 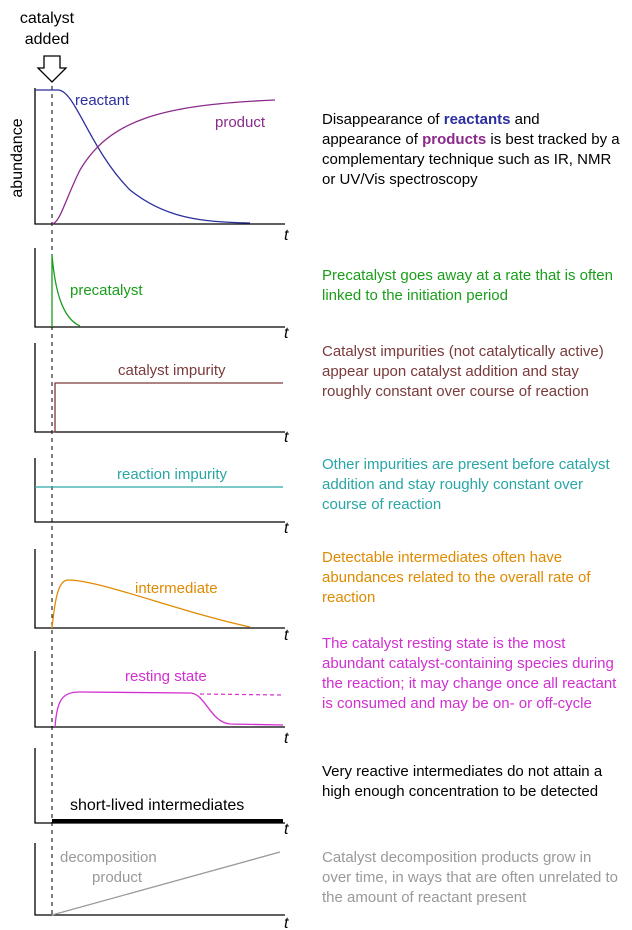 I want to click on curve-label: resting state, so click(x=166, y=676).